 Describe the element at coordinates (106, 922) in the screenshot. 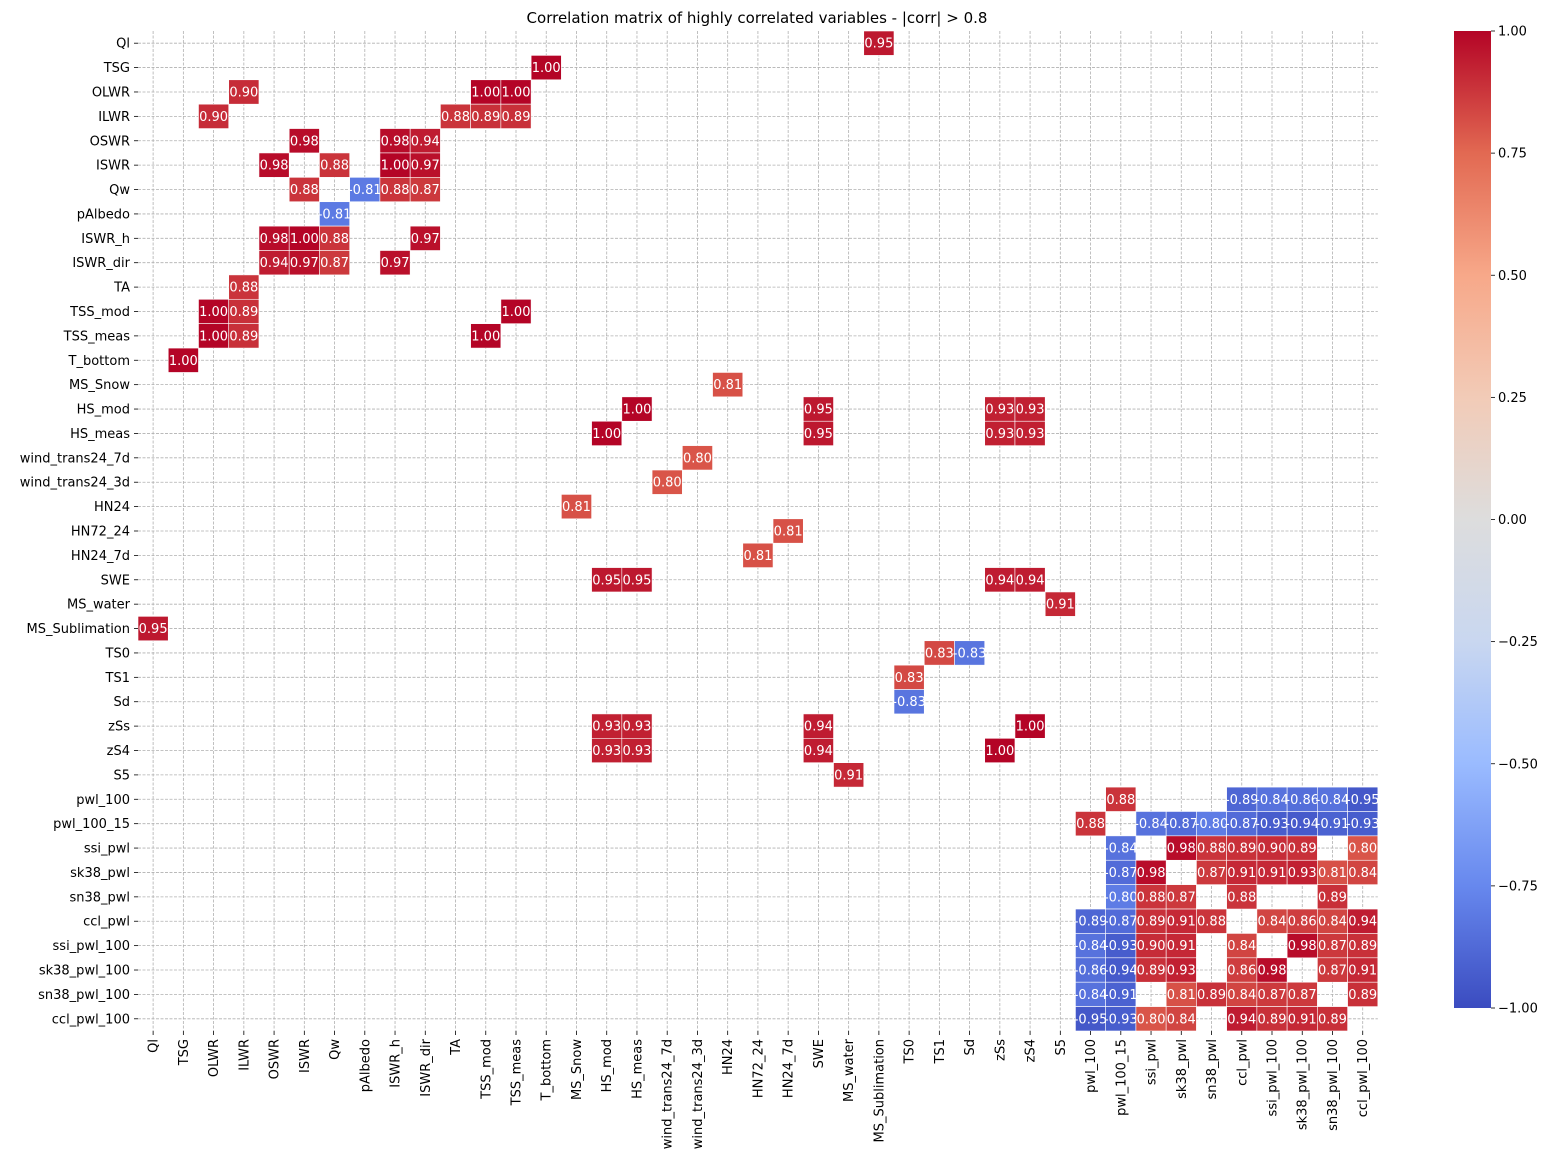

I see `y-tick-label: ccl_pwl` at that location.